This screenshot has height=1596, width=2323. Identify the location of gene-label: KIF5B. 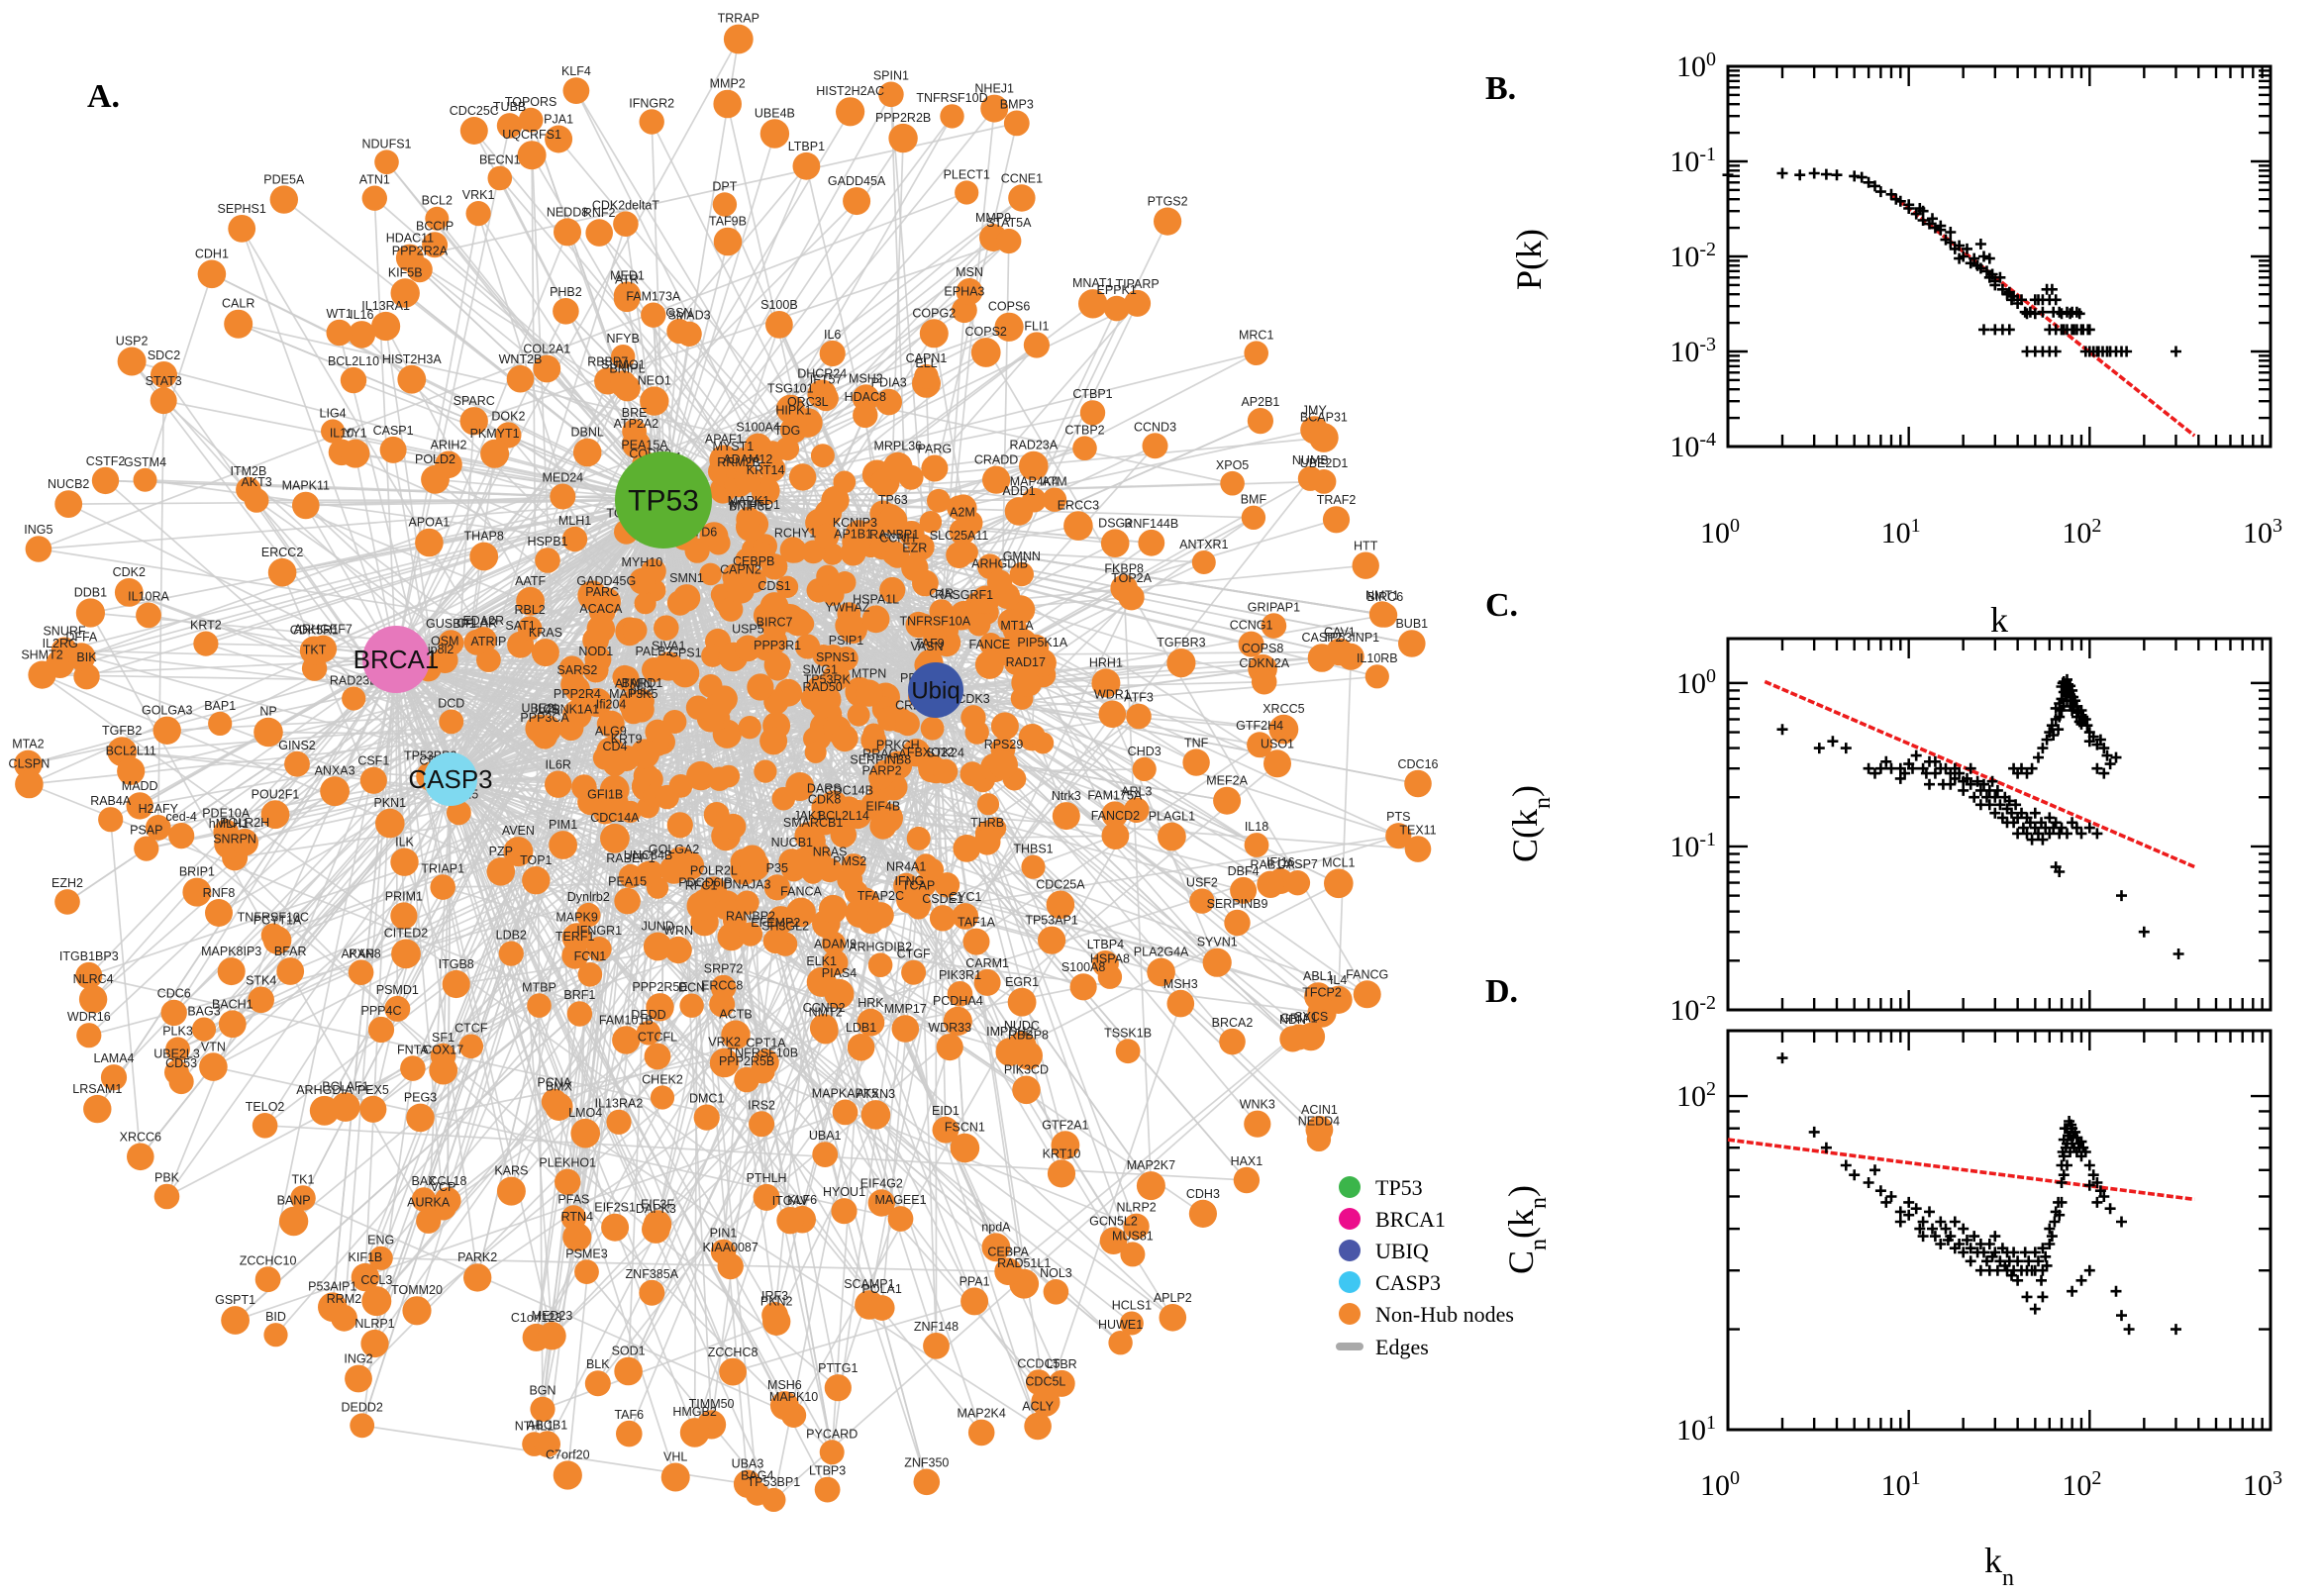
(406, 272).